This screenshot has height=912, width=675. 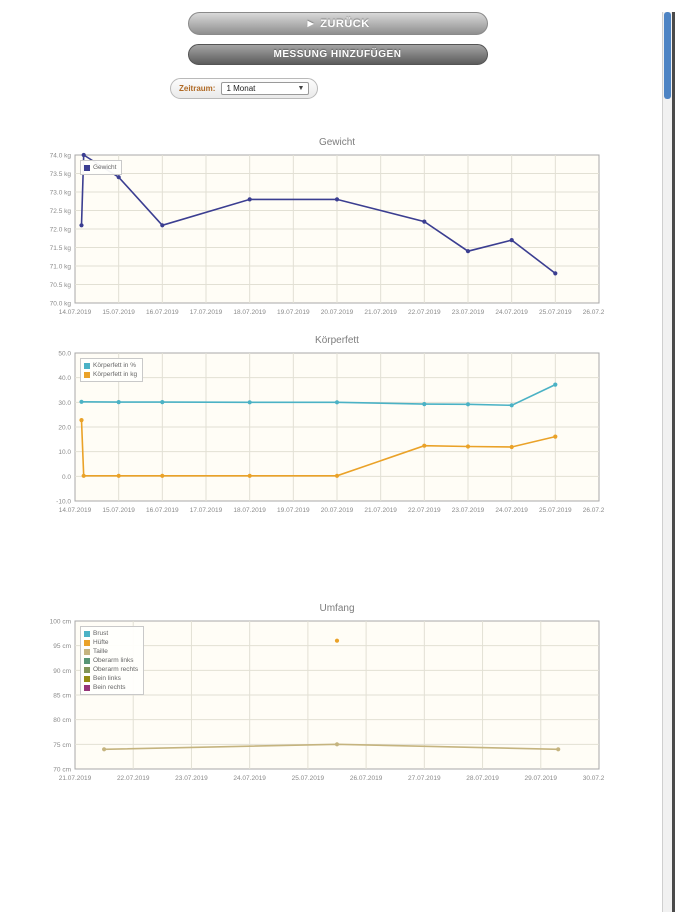 I want to click on svg-text: 90 cm, so click(x=62, y=671).